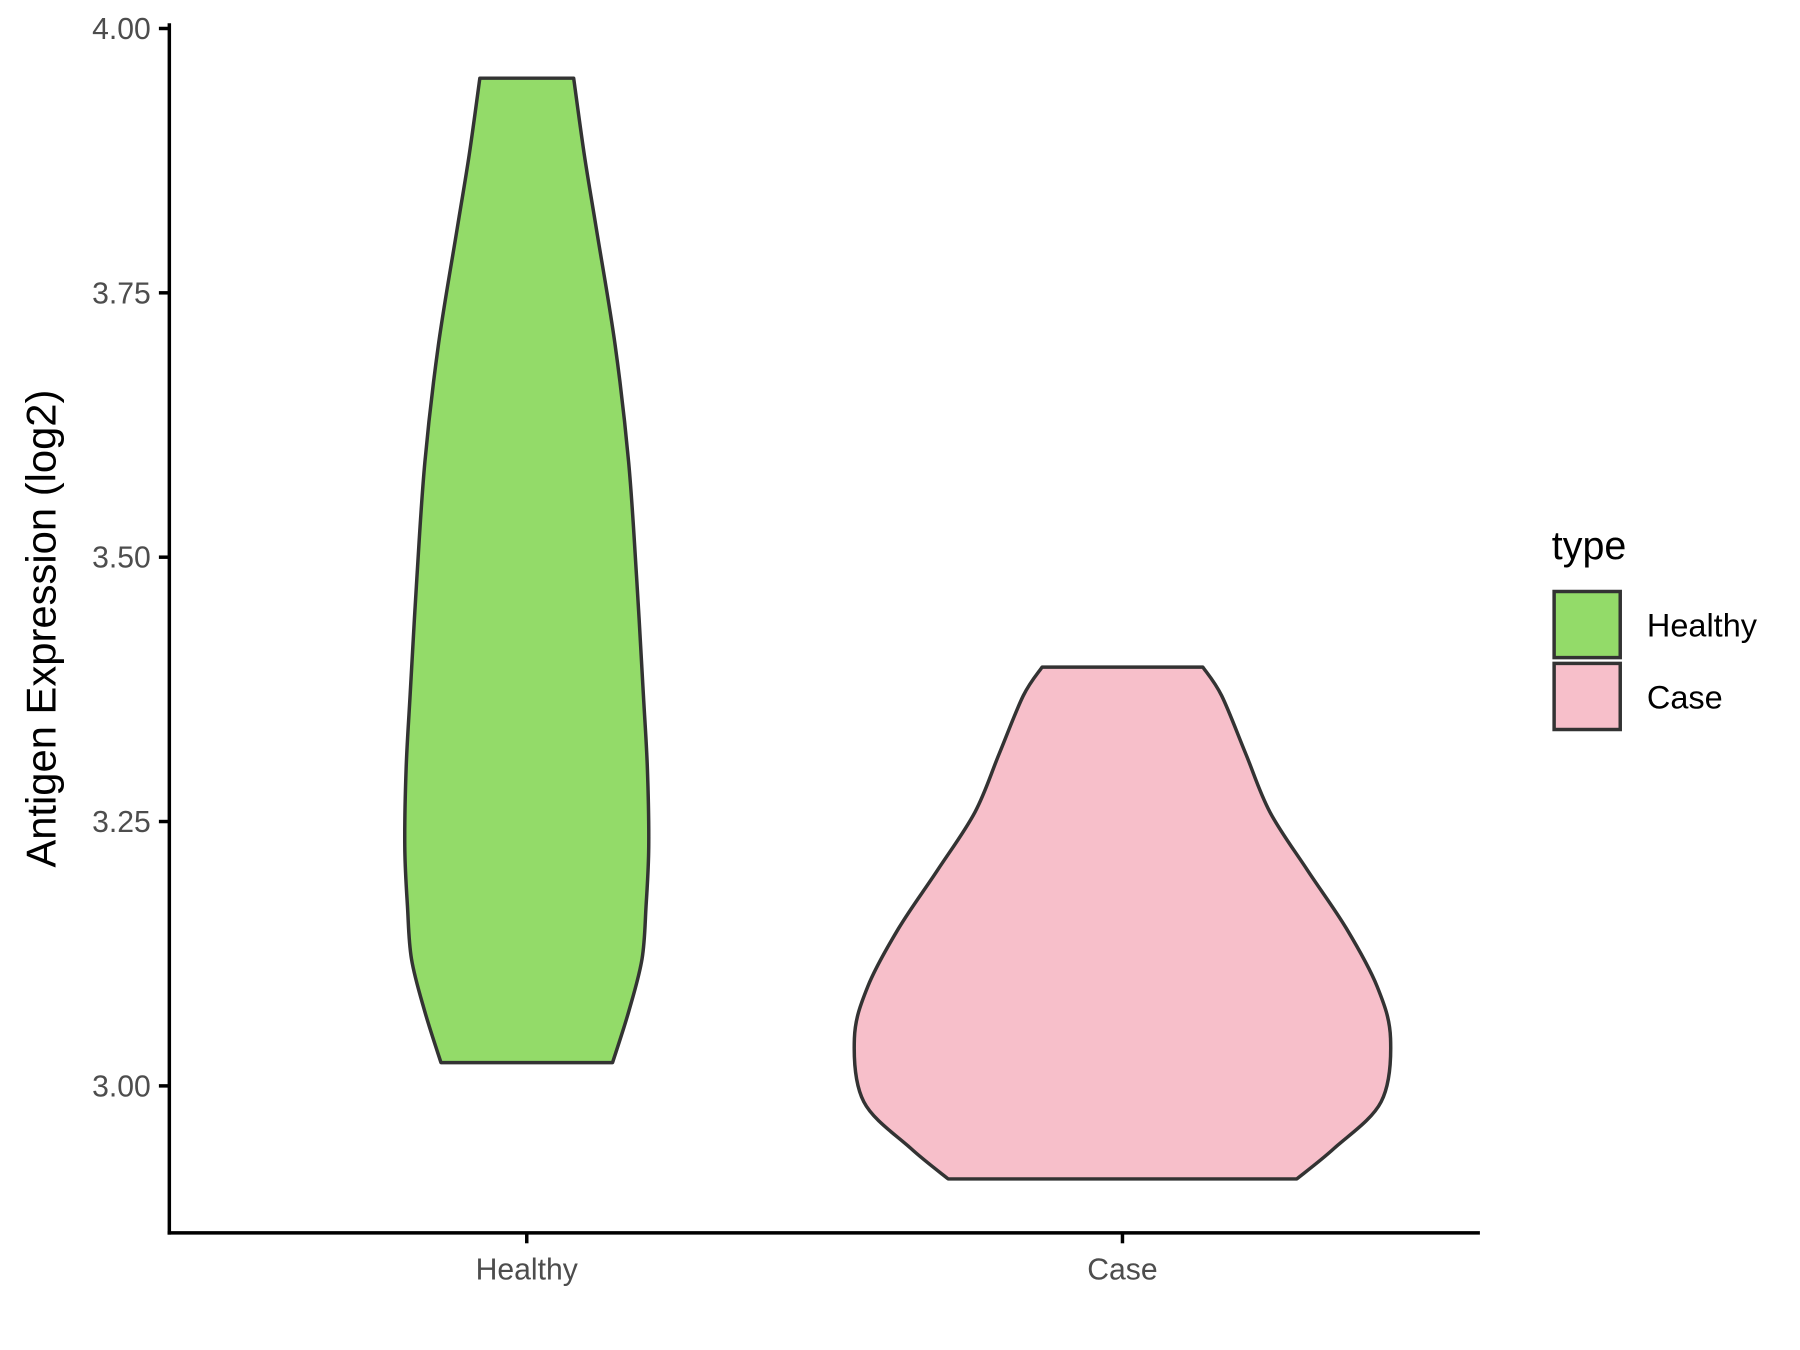 The image size is (1800, 1350). I want to click on x-tick-label: Healthy, so click(527, 1269).